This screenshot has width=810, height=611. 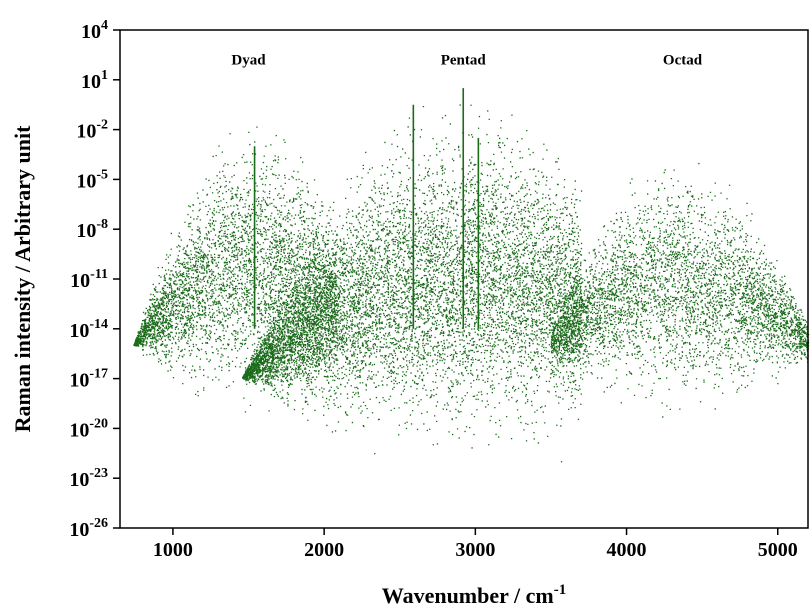 What do you see at coordinates (324, 550) in the screenshot?
I see `x-tick-label: 2000` at bounding box center [324, 550].